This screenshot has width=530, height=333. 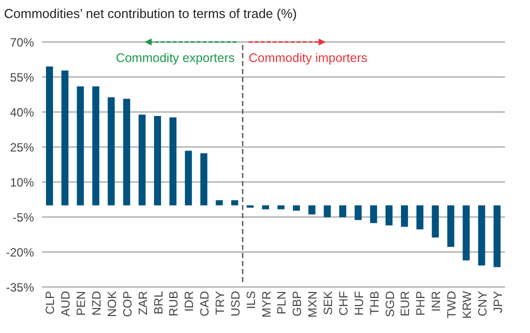 I want to click on y-tick-label: -5%, so click(x=23, y=217).